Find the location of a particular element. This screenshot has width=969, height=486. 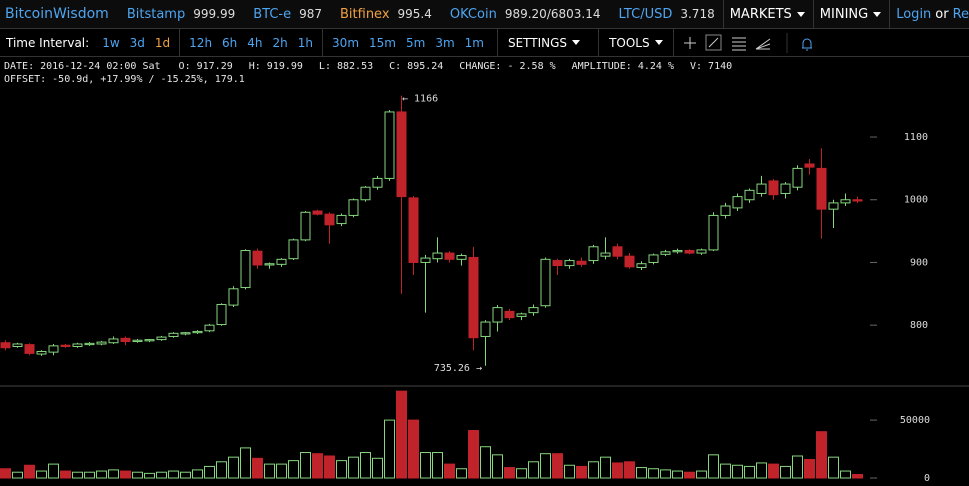

interval: 1d is located at coordinates (162, 42).